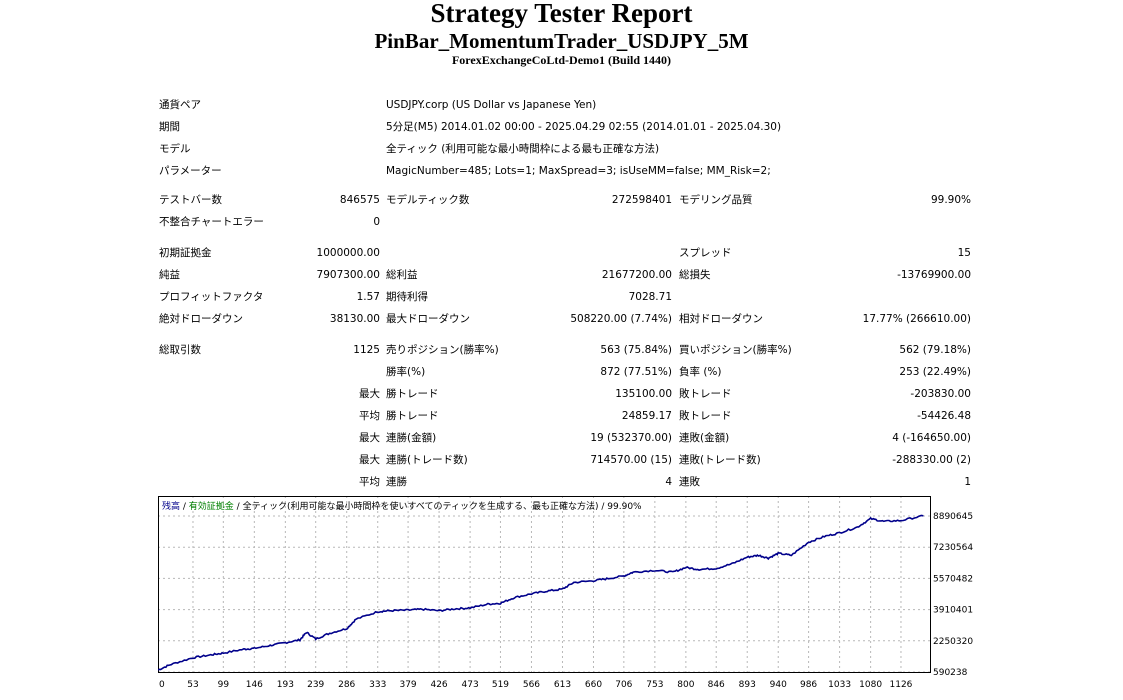  I want to click on pf-value: 1.57, so click(368, 297).